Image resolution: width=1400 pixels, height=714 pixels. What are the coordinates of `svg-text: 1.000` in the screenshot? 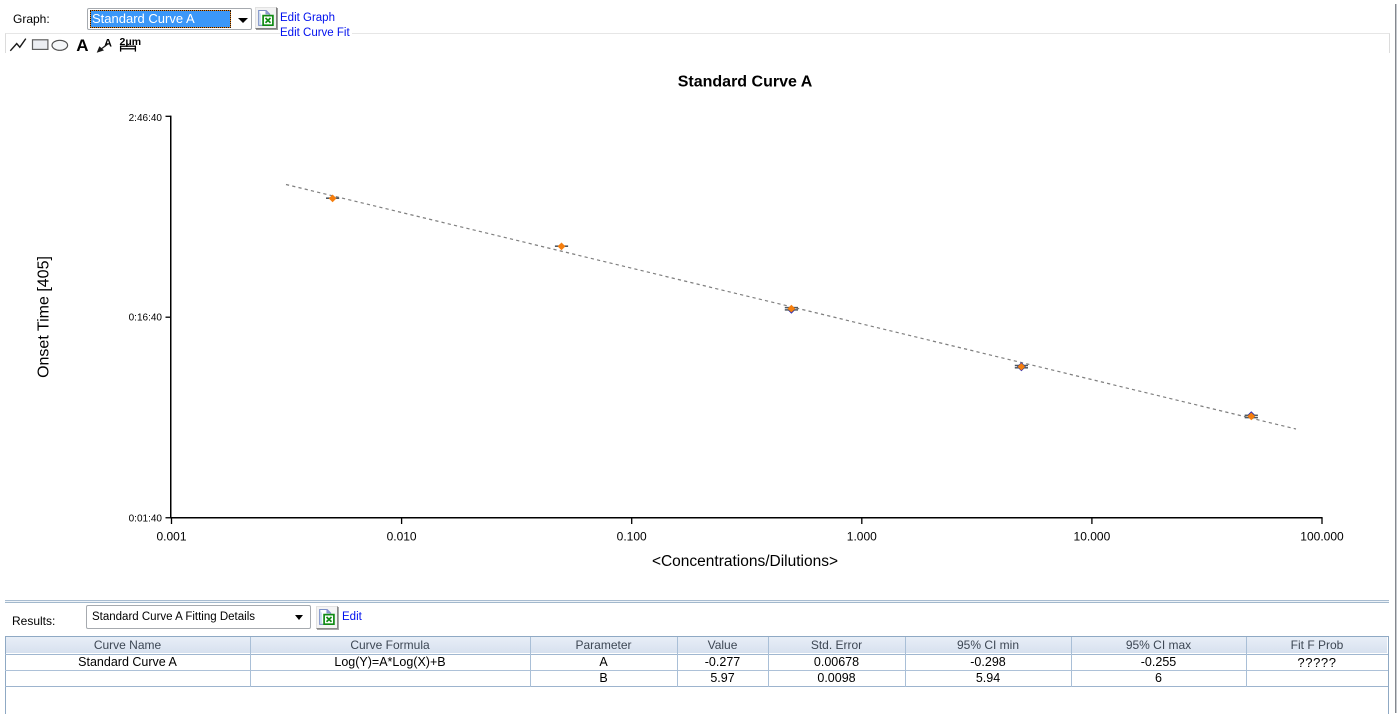 It's located at (862, 537).